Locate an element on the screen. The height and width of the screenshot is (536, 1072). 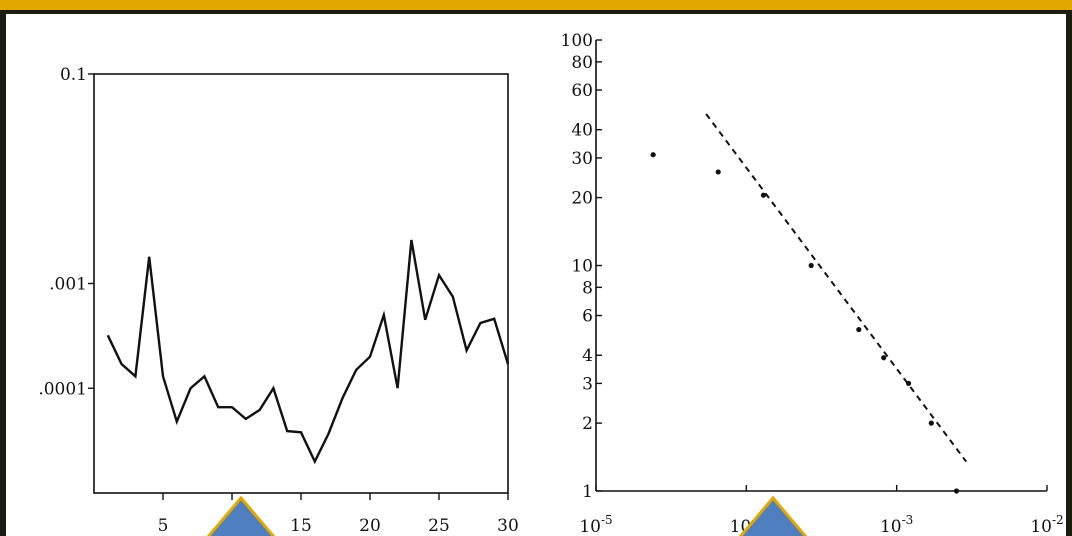
slide-top-border is located at coordinates (536, 5).